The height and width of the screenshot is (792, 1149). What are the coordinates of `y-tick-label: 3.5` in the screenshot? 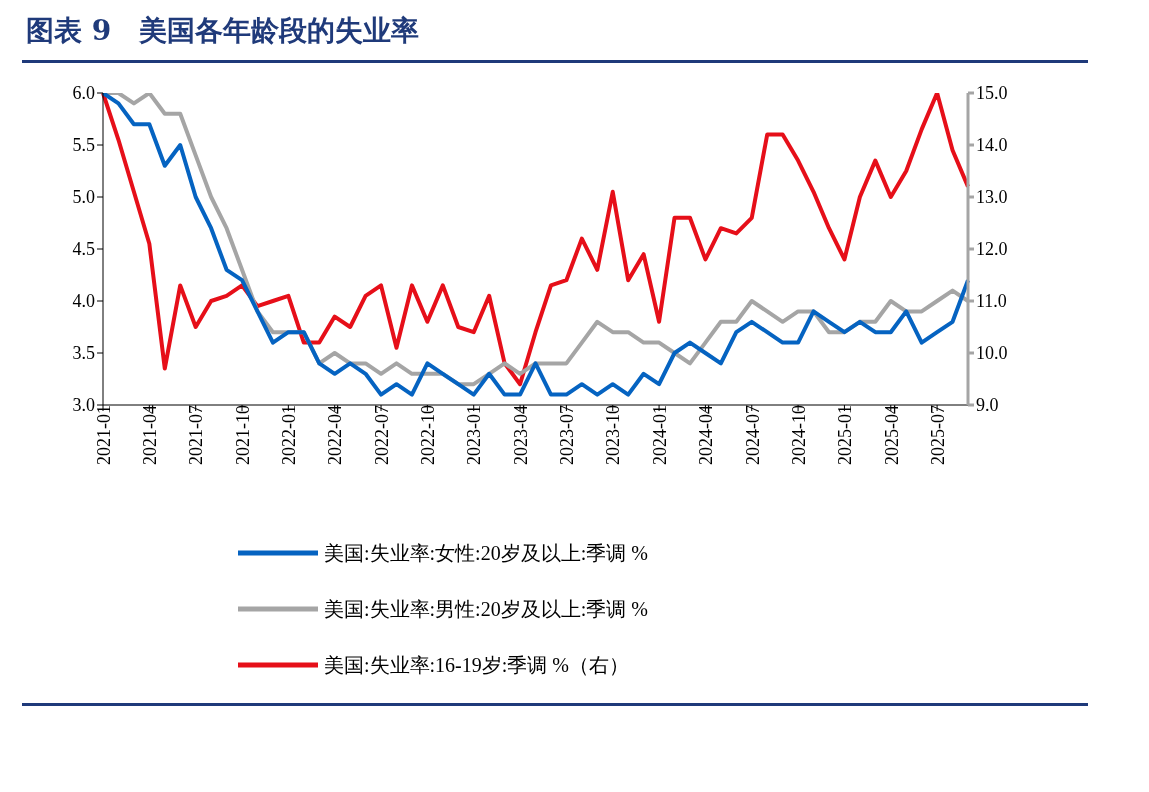 It's located at (83, 353).